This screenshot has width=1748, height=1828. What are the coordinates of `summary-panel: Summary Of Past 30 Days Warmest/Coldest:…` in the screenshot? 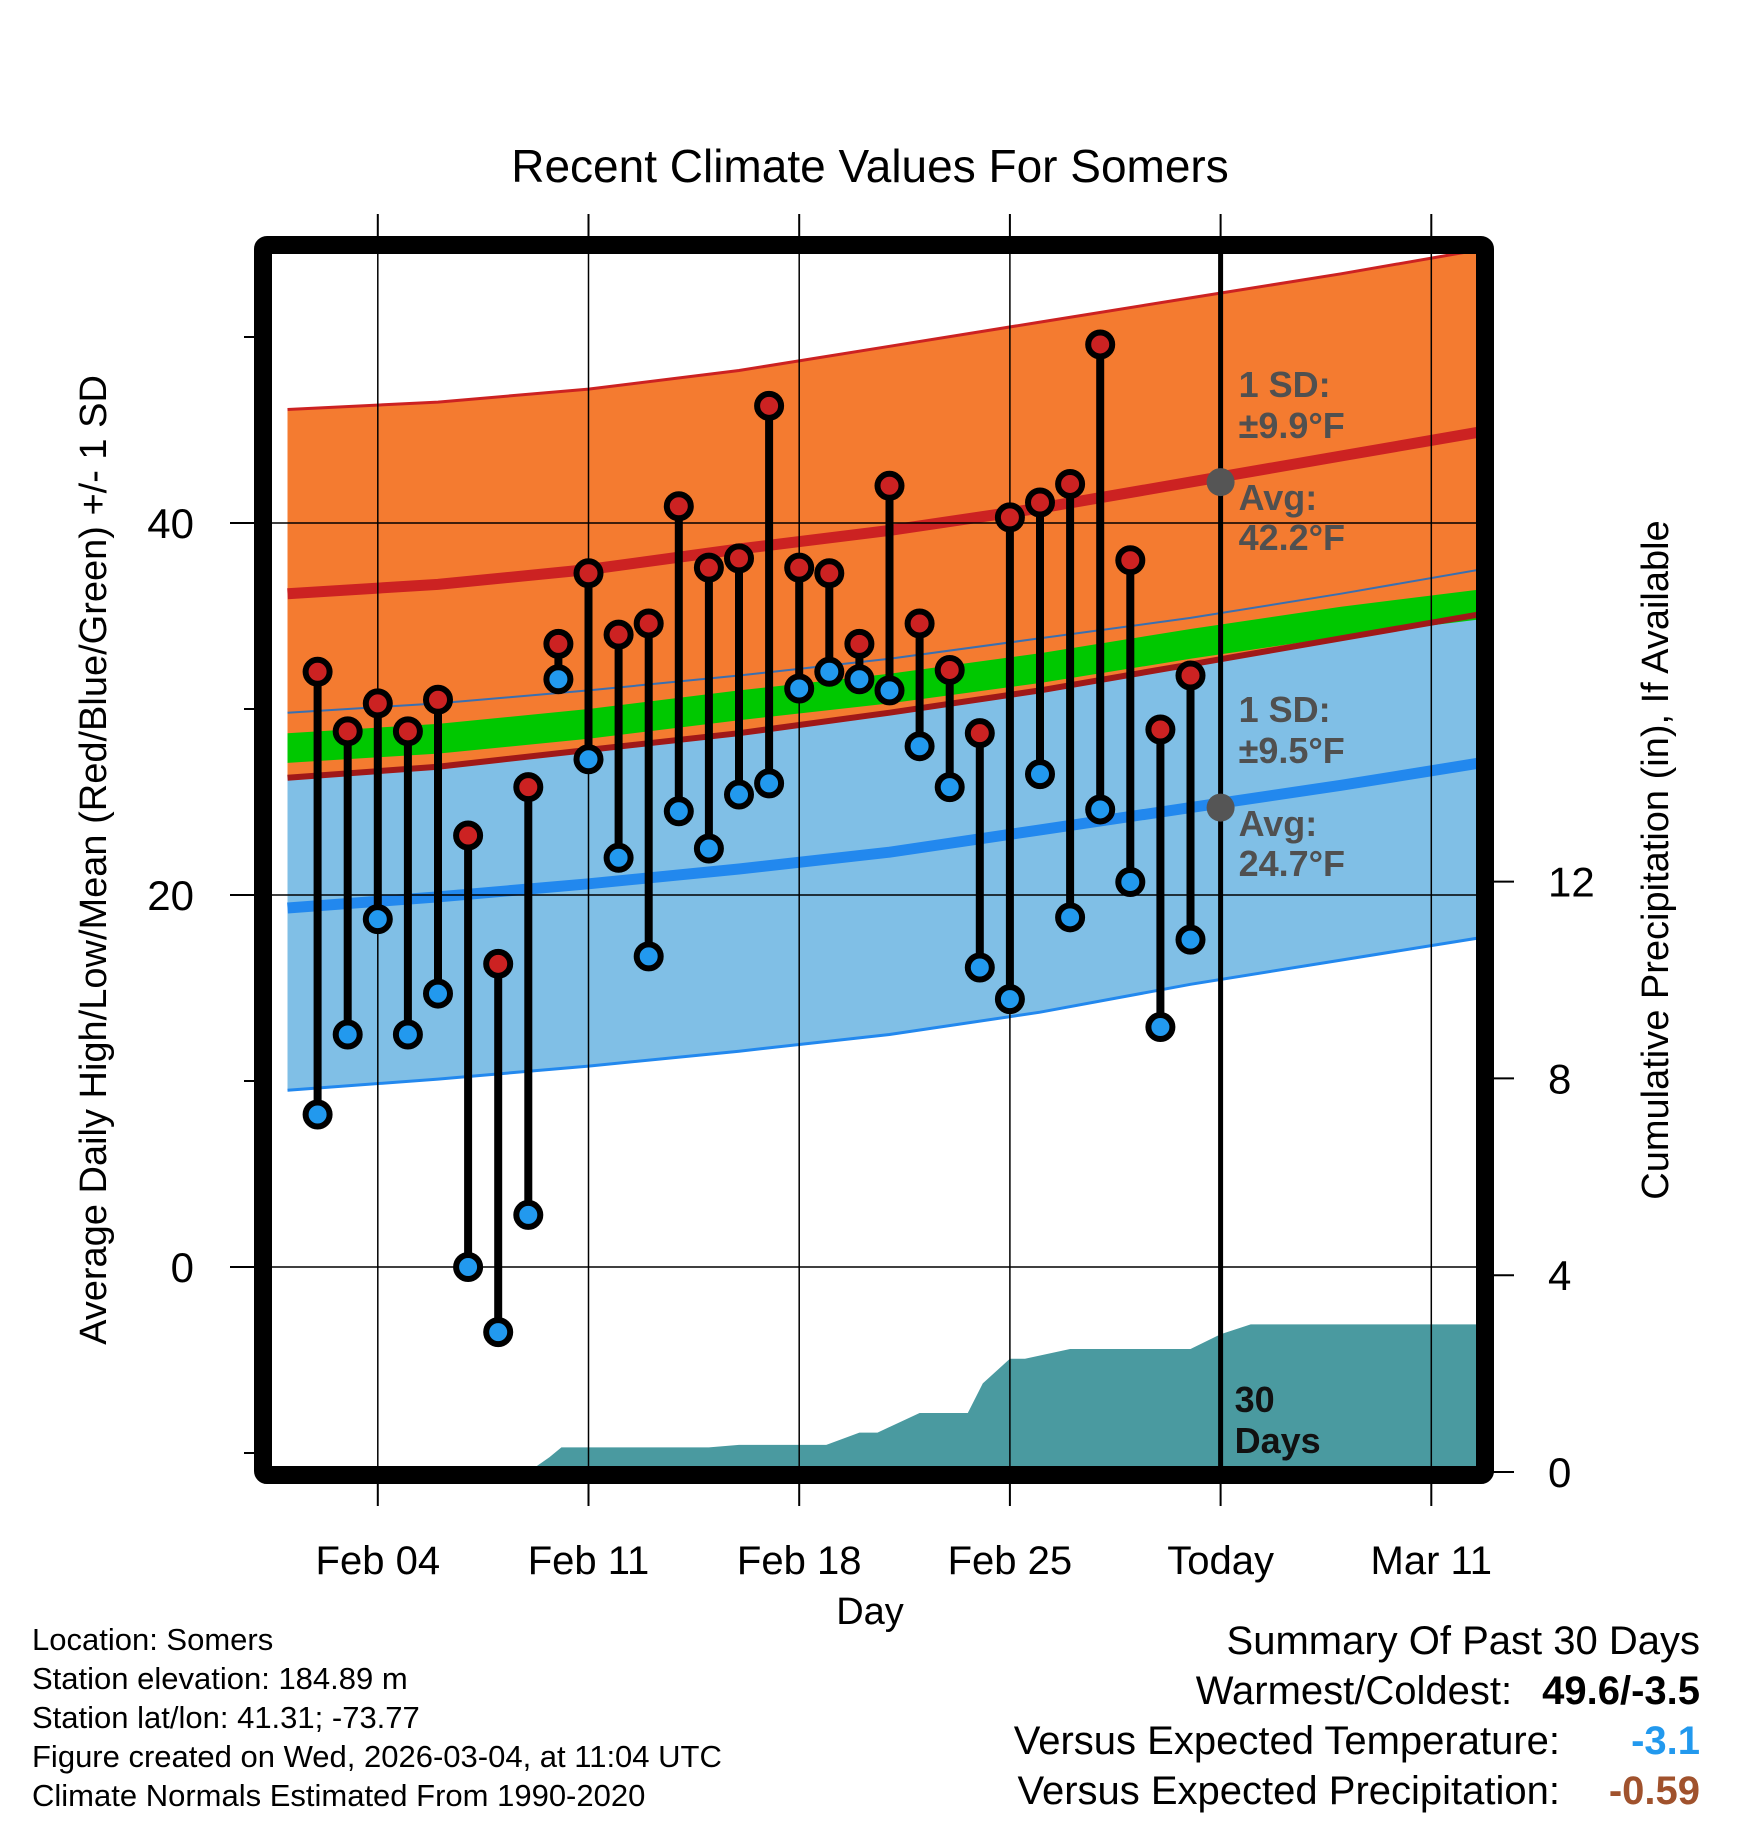 It's located at (1357, 1716).